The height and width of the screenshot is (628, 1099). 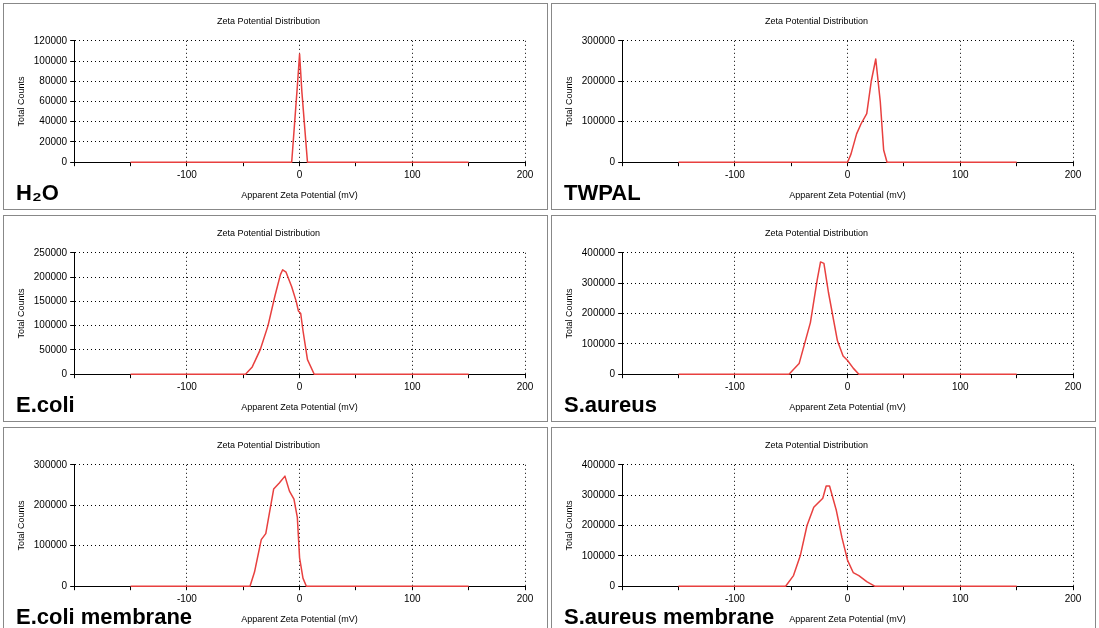 What do you see at coordinates (50, 301) in the screenshot?
I see `y-tick-label: 150000` at bounding box center [50, 301].